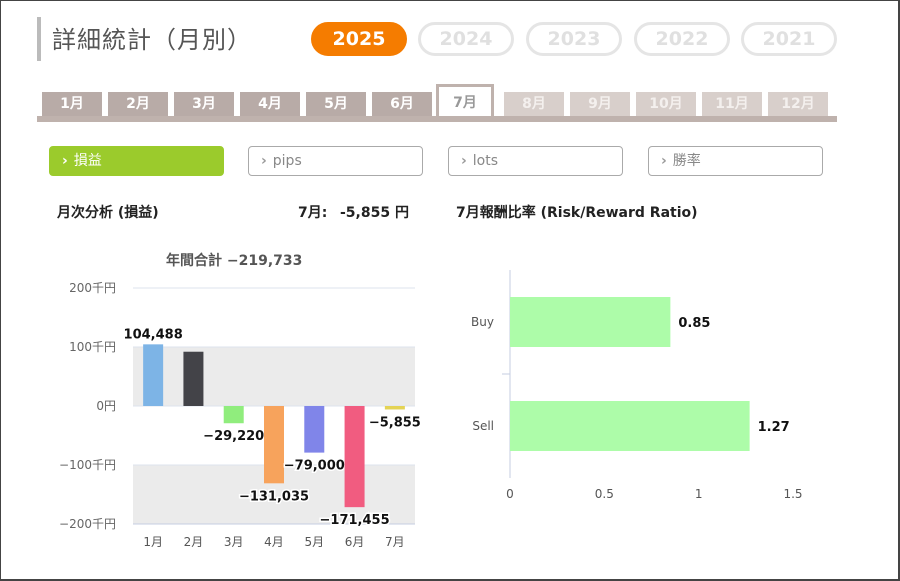  I want to click on year-button-2022: 2022, so click(682, 39).